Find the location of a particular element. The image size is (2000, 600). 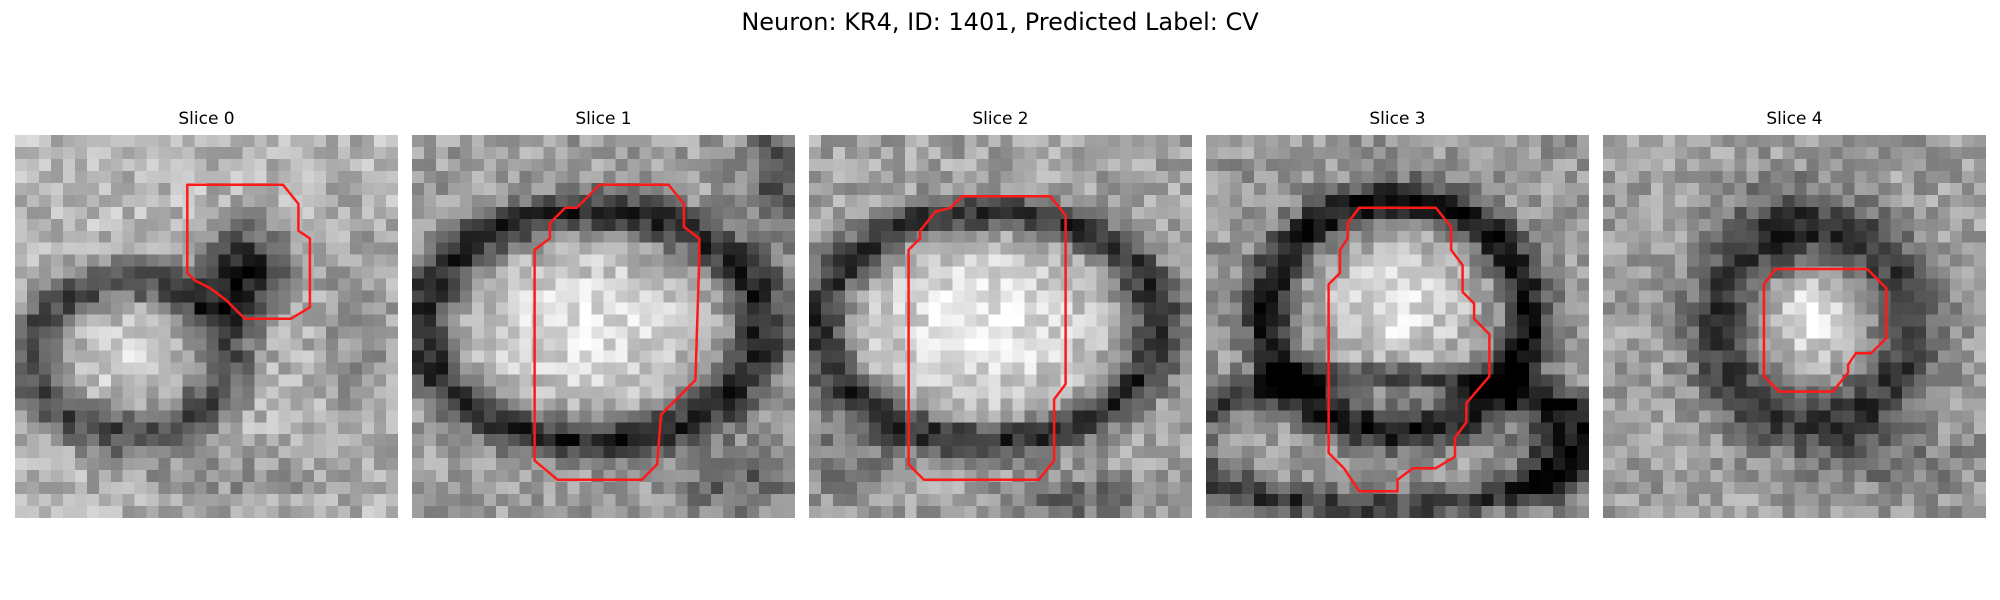

slice-title-0: Slice 0 is located at coordinates (206, 119).